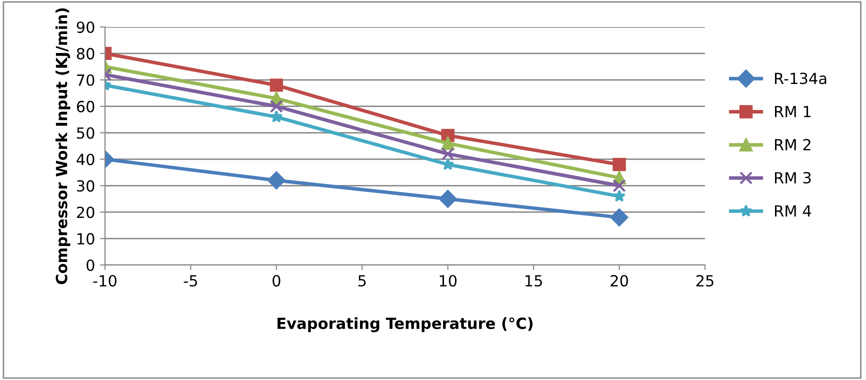  I want to click on x-tick-label: 0, so click(276, 280).